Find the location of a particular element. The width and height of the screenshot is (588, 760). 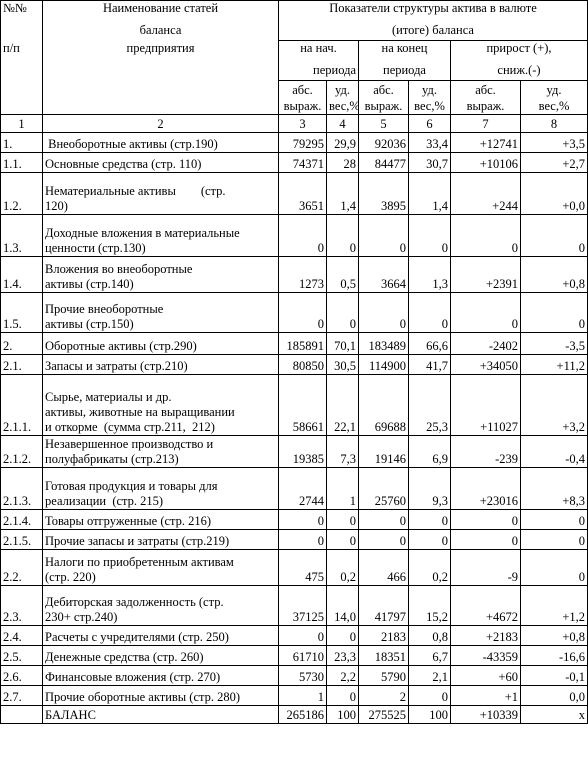

row-number: 1.4. is located at coordinates (21, 274).